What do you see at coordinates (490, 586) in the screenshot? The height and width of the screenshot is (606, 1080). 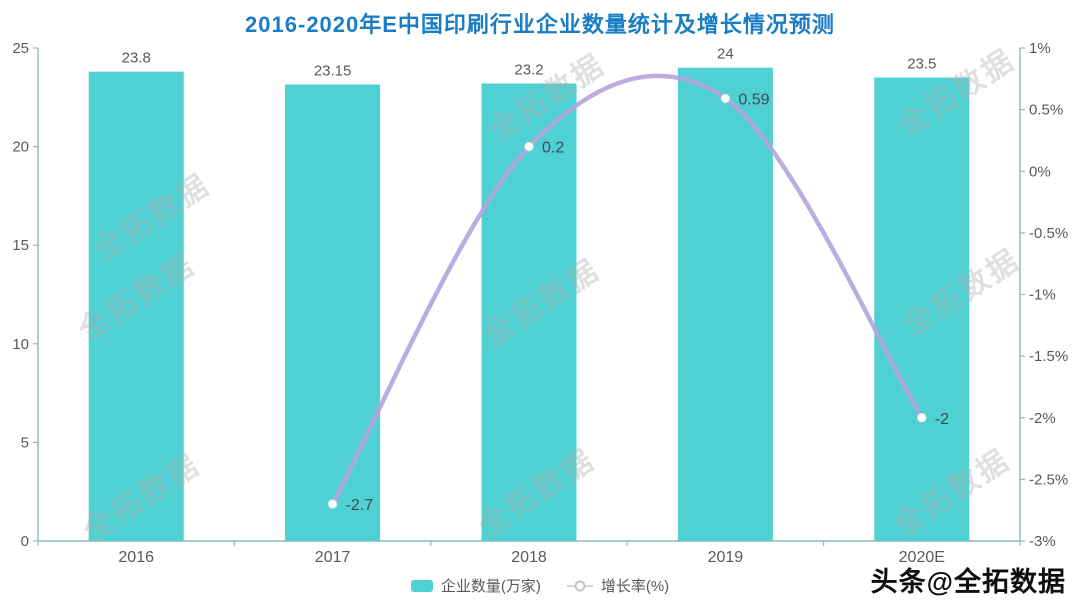 I see `legend-bar-label: 企业数量(万家)` at bounding box center [490, 586].